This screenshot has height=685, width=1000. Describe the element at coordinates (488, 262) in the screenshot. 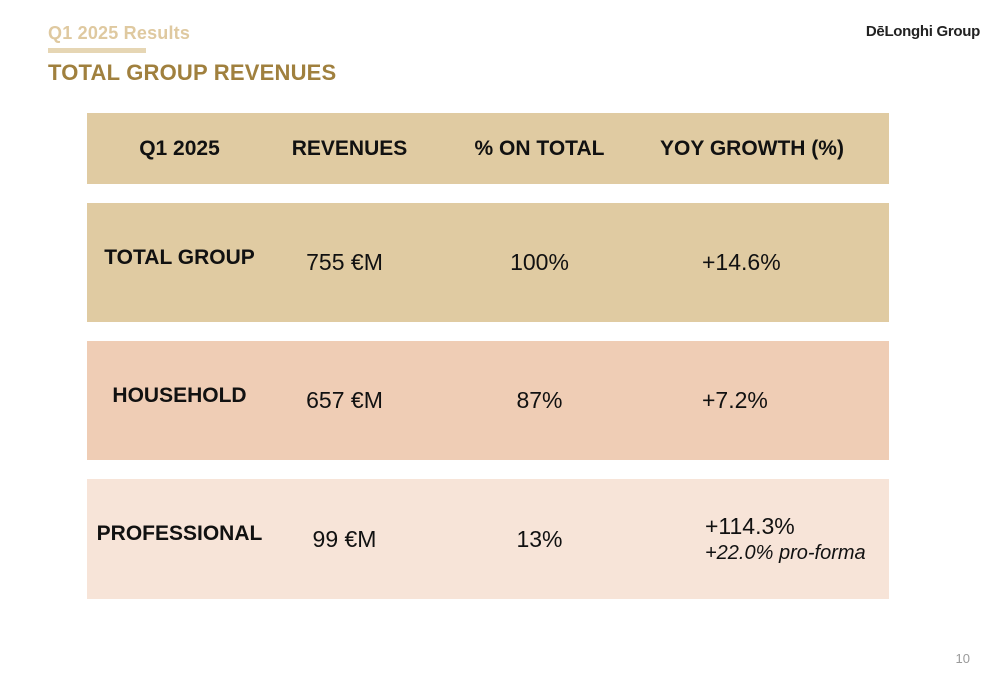

I see `table-row-total-group: TOTAL GROUP 755 €M 100% +14.6%` at that location.